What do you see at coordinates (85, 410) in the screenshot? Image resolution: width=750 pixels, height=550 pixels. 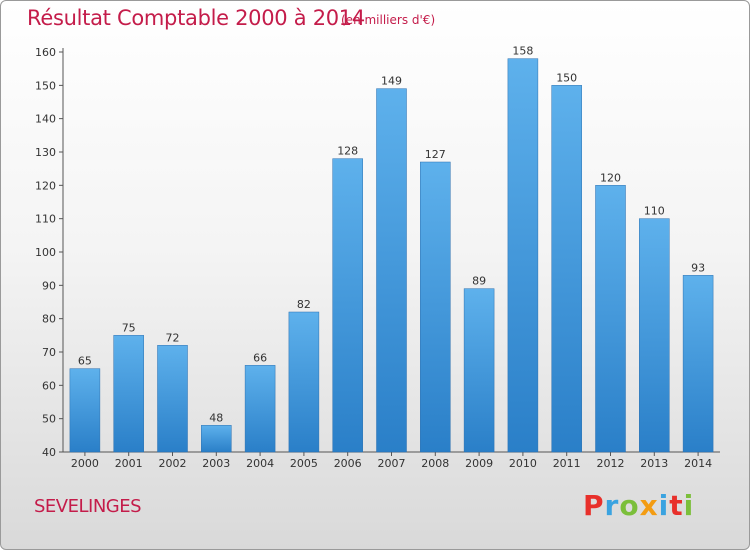 I see `bar-2000` at bounding box center [85, 410].